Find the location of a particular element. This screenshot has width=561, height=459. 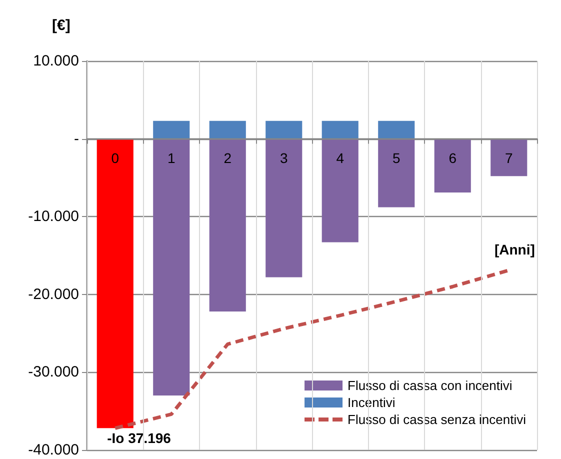

y-tick-label: -20.000 is located at coordinates (53, 294).